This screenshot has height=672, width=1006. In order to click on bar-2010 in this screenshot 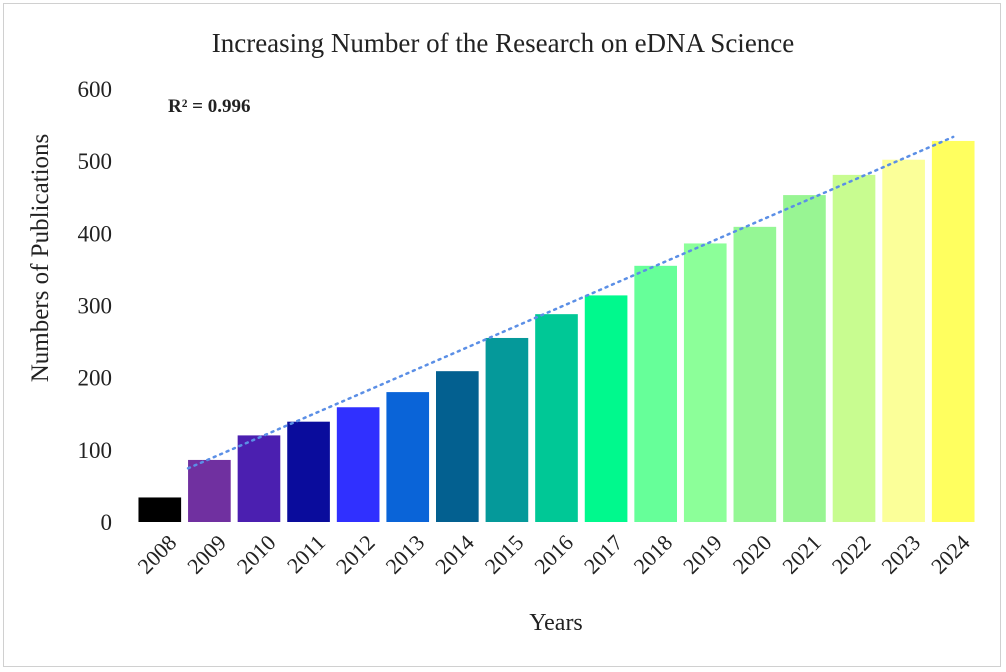, I will do `click(259, 478)`.